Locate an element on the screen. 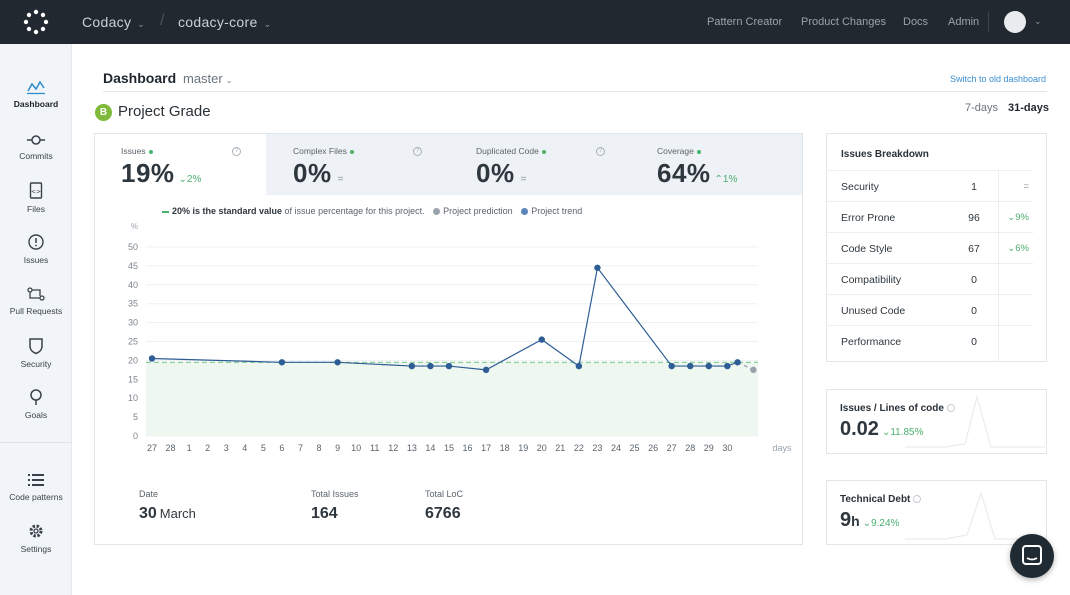 This screenshot has width=1070, height=595. y-tick-label: 10 is located at coordinates (133, 398).